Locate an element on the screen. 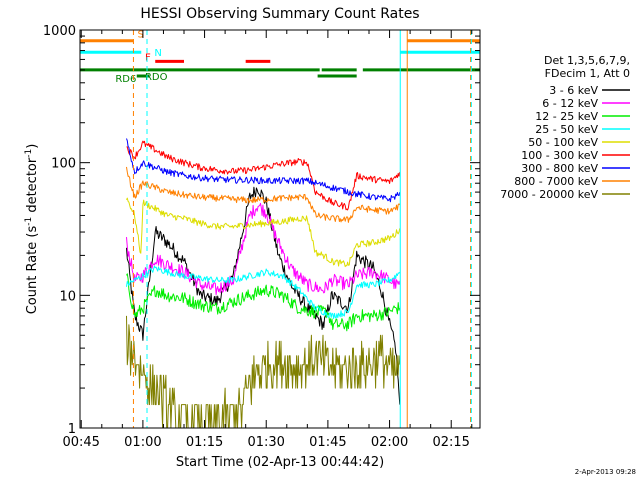 The width and height of the screenshot is (640, 484). legend-header-2: FDecim 1, Att 0 is located at coordinates (587, 73).